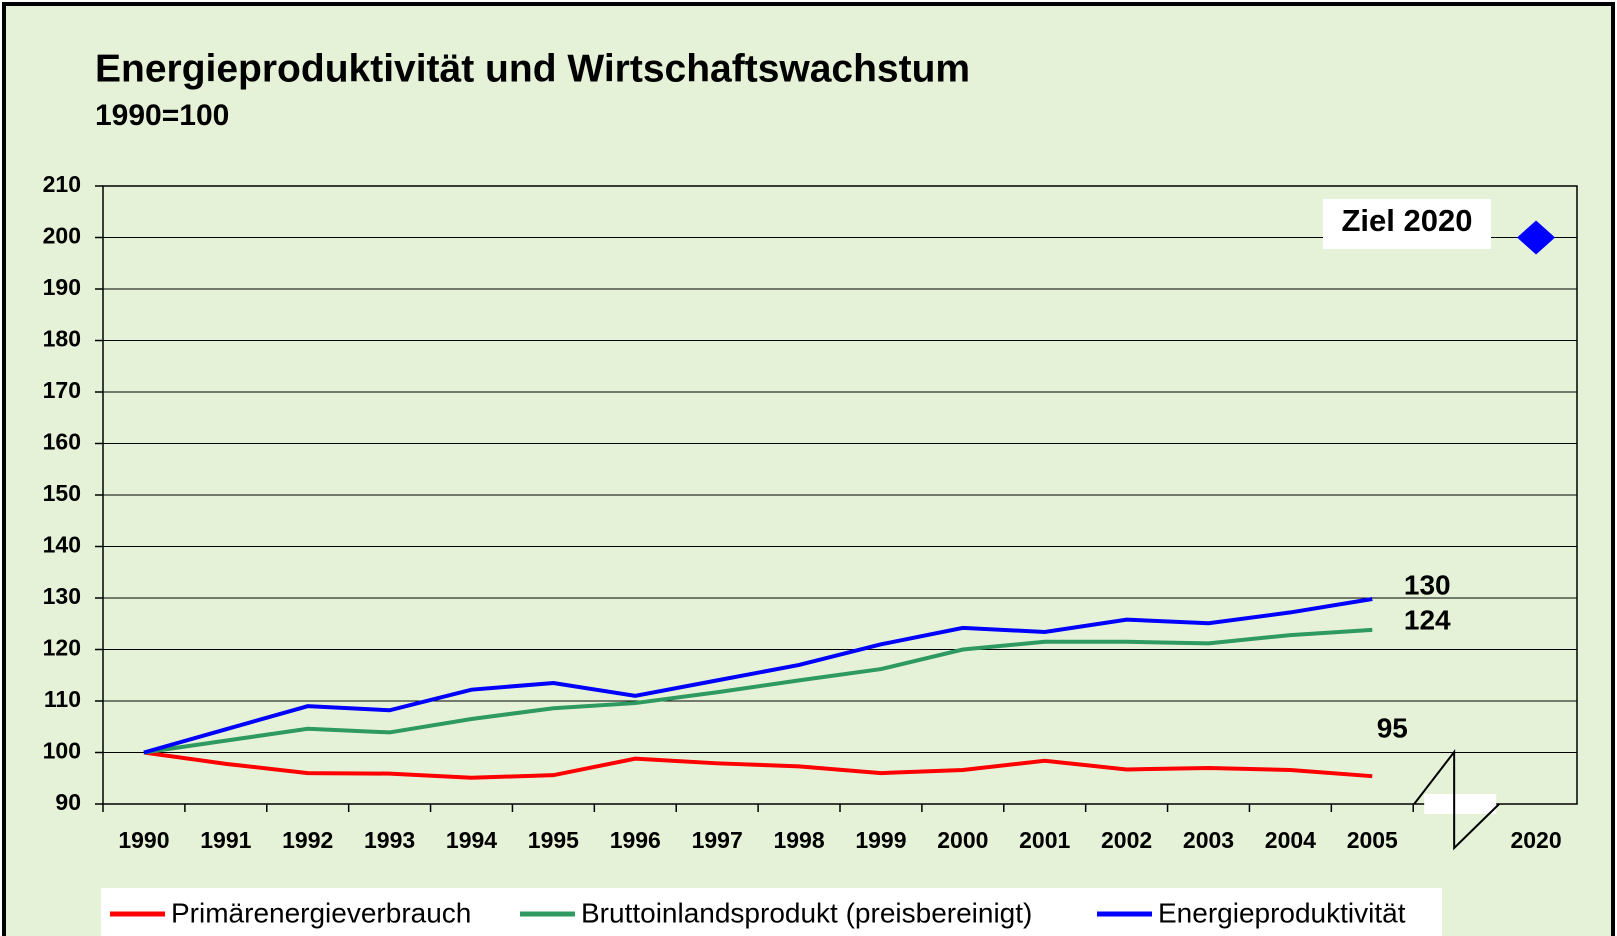  I want to click on annotation: Ziel 2020, so click(1407, 220).